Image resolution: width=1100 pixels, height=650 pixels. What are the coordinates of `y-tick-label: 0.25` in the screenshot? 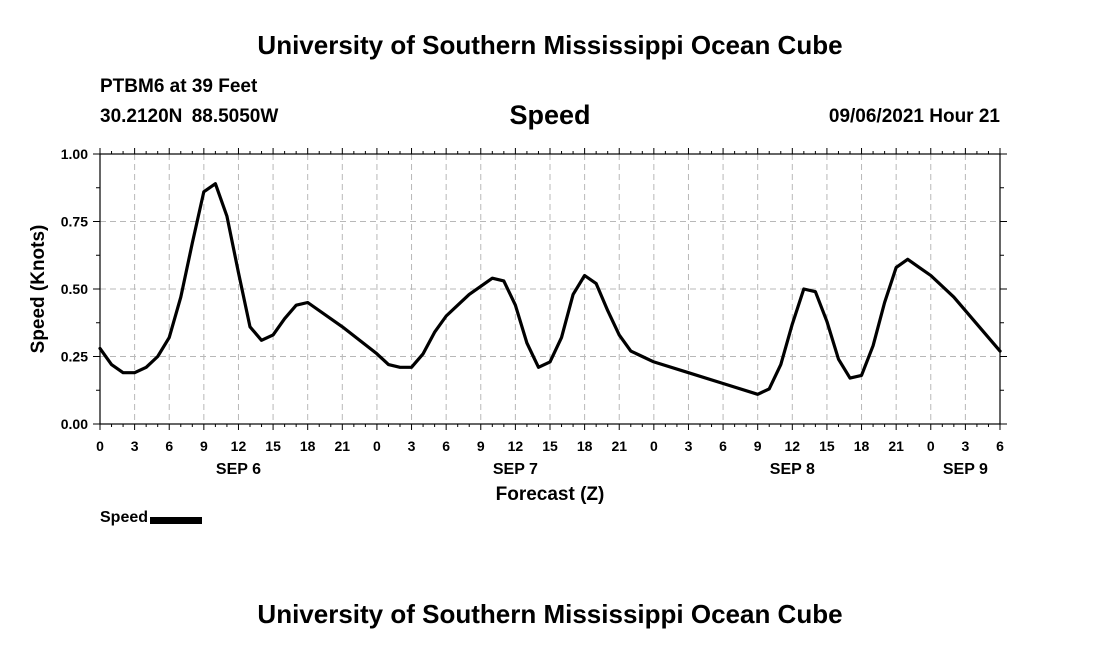 It's located at (74, 357).